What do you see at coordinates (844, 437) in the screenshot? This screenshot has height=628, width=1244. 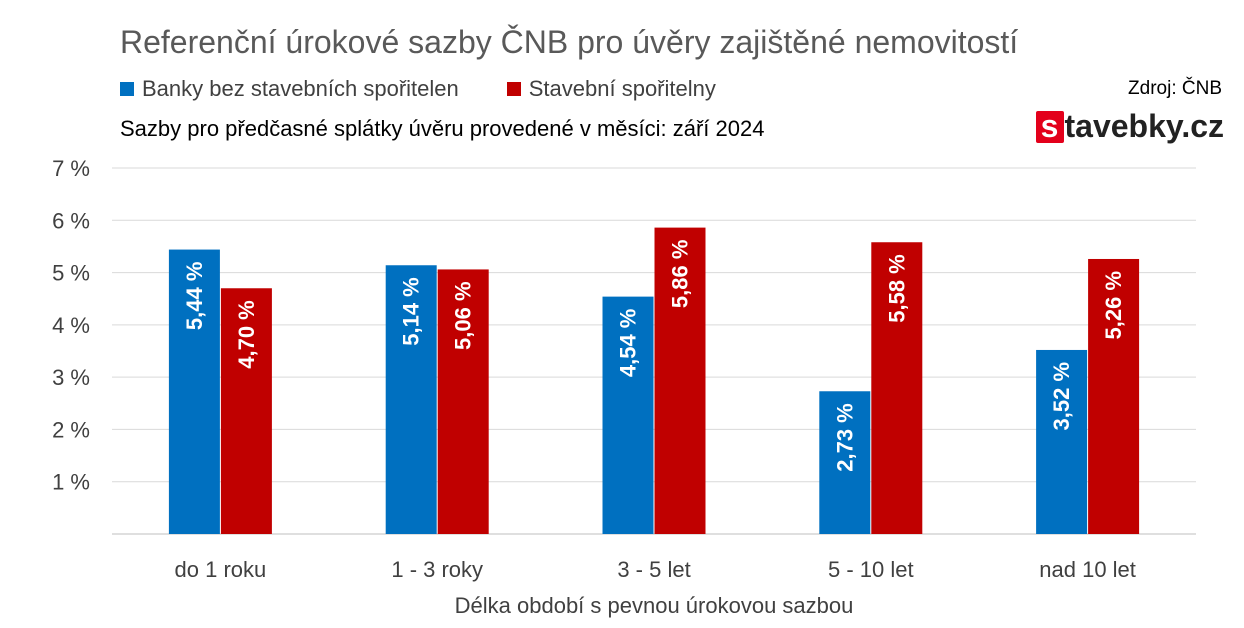 I see `data-label: 2,73 %` at bounding box center [844, 437].